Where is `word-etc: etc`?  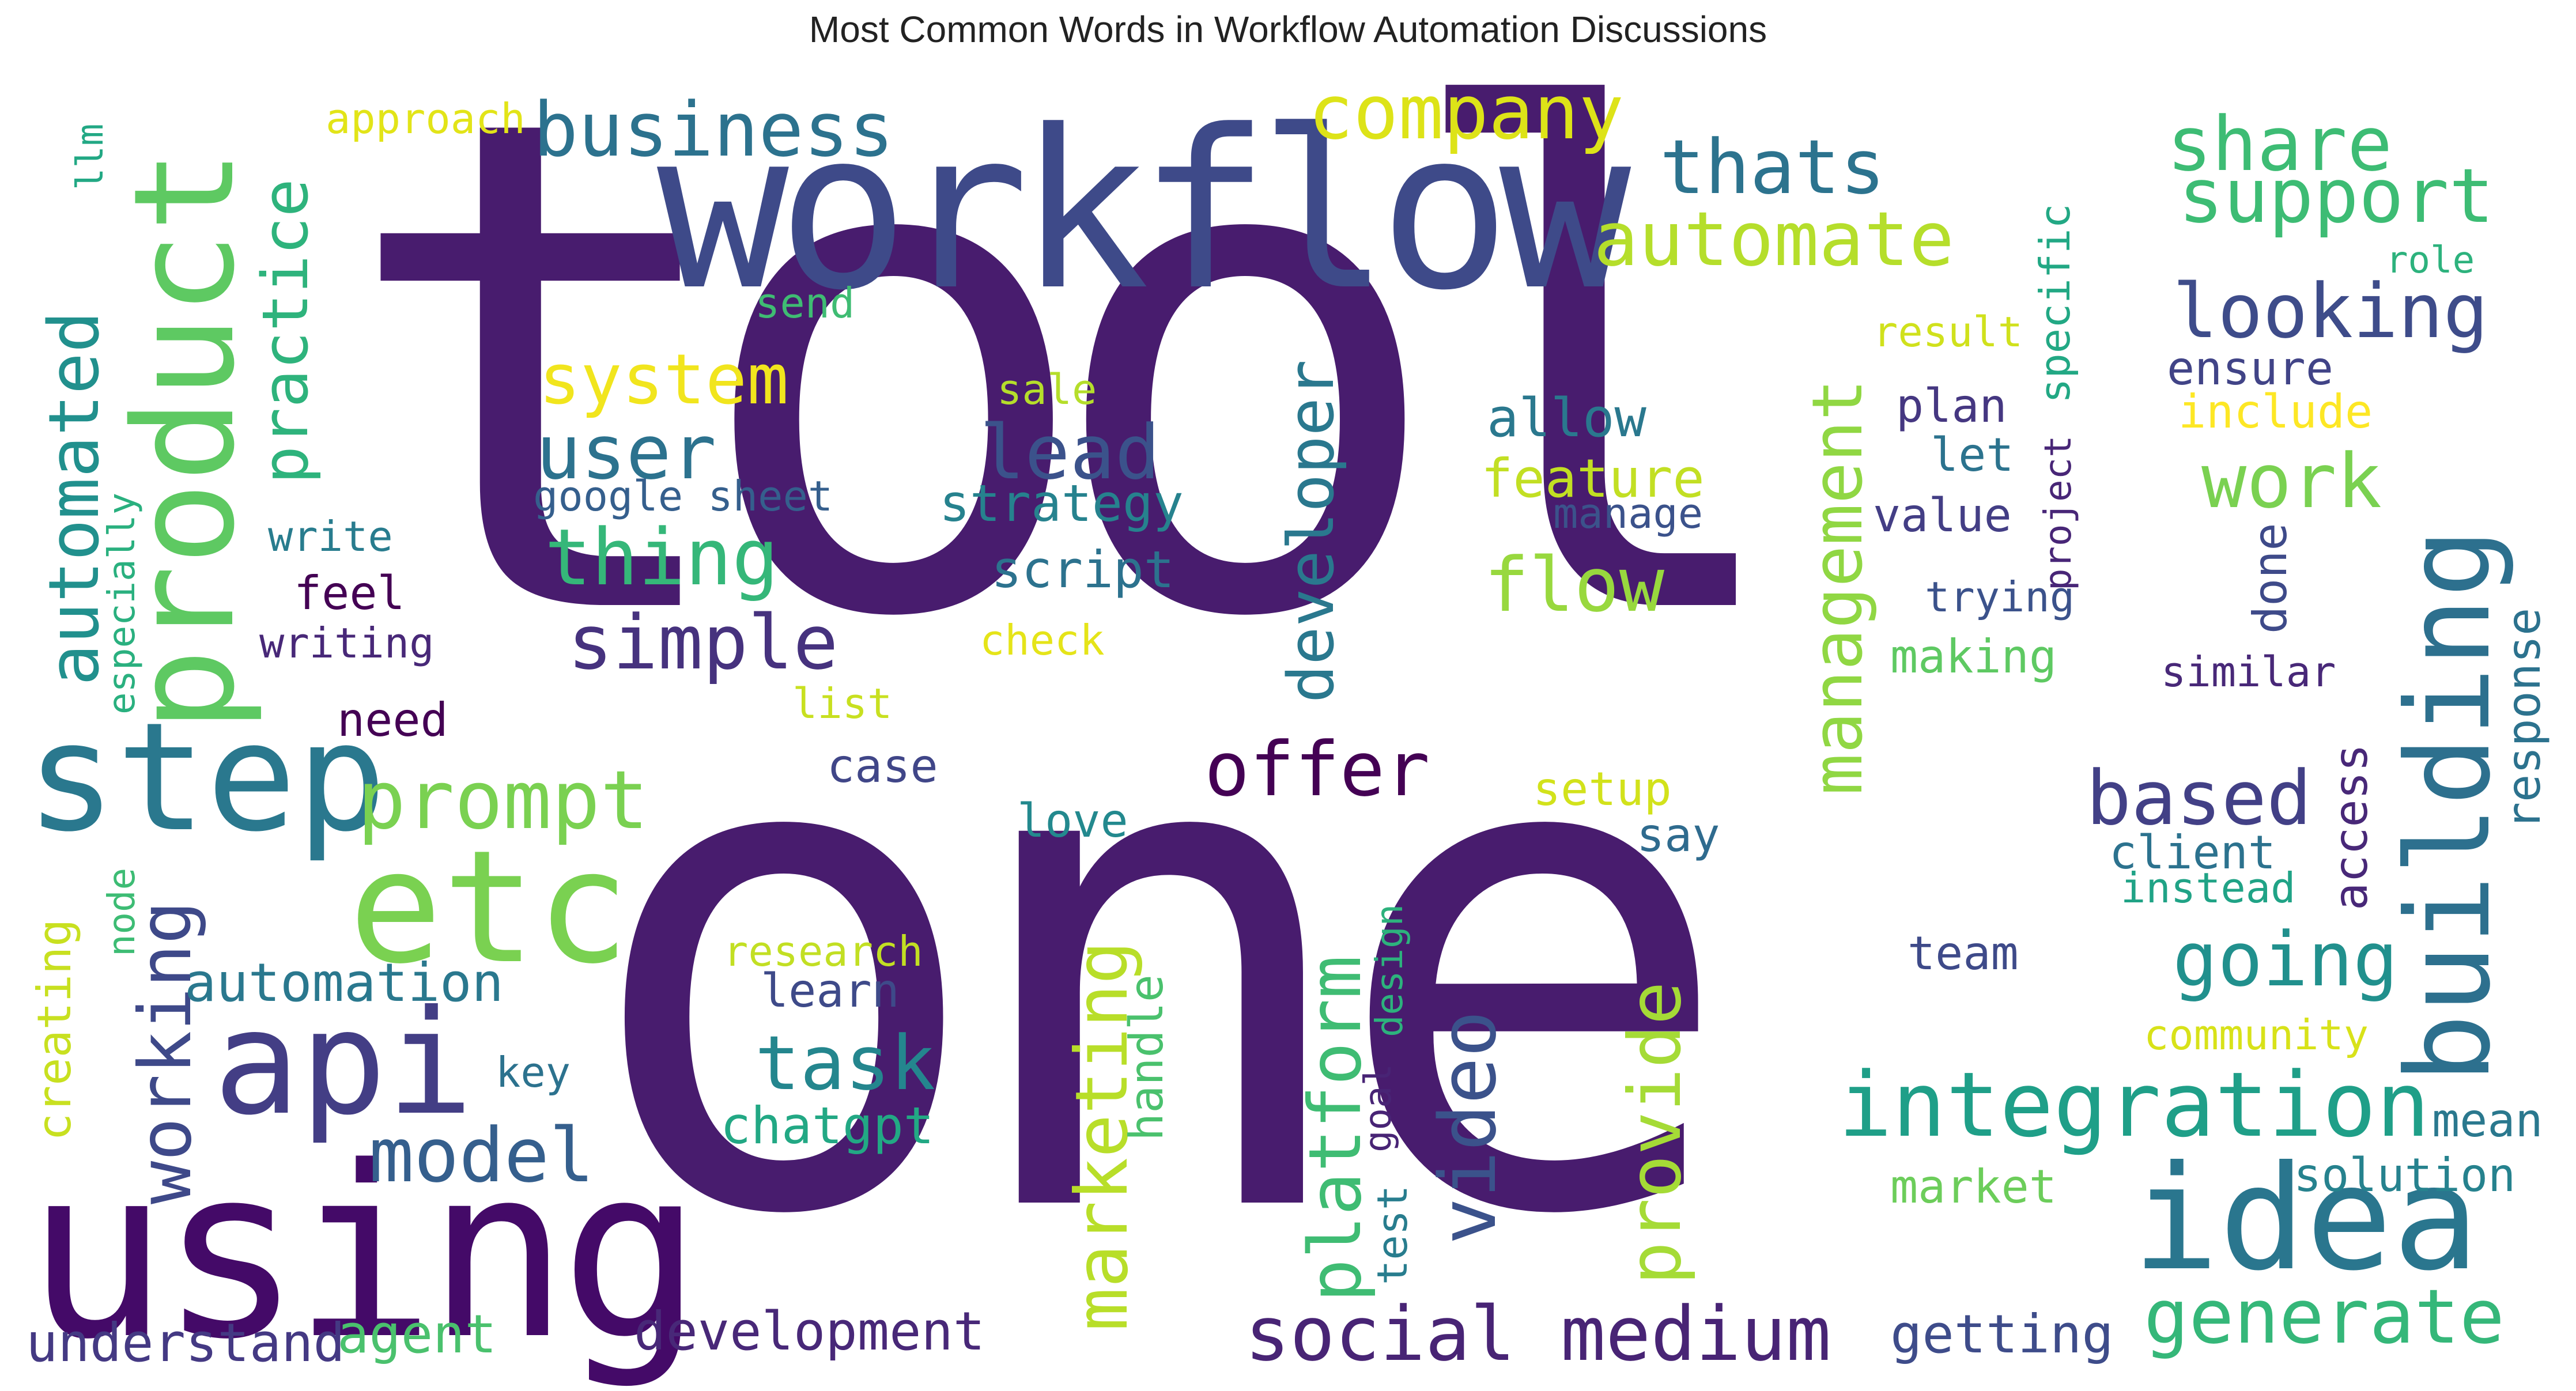 word-etc: etc is located at coordinates (489, 907).